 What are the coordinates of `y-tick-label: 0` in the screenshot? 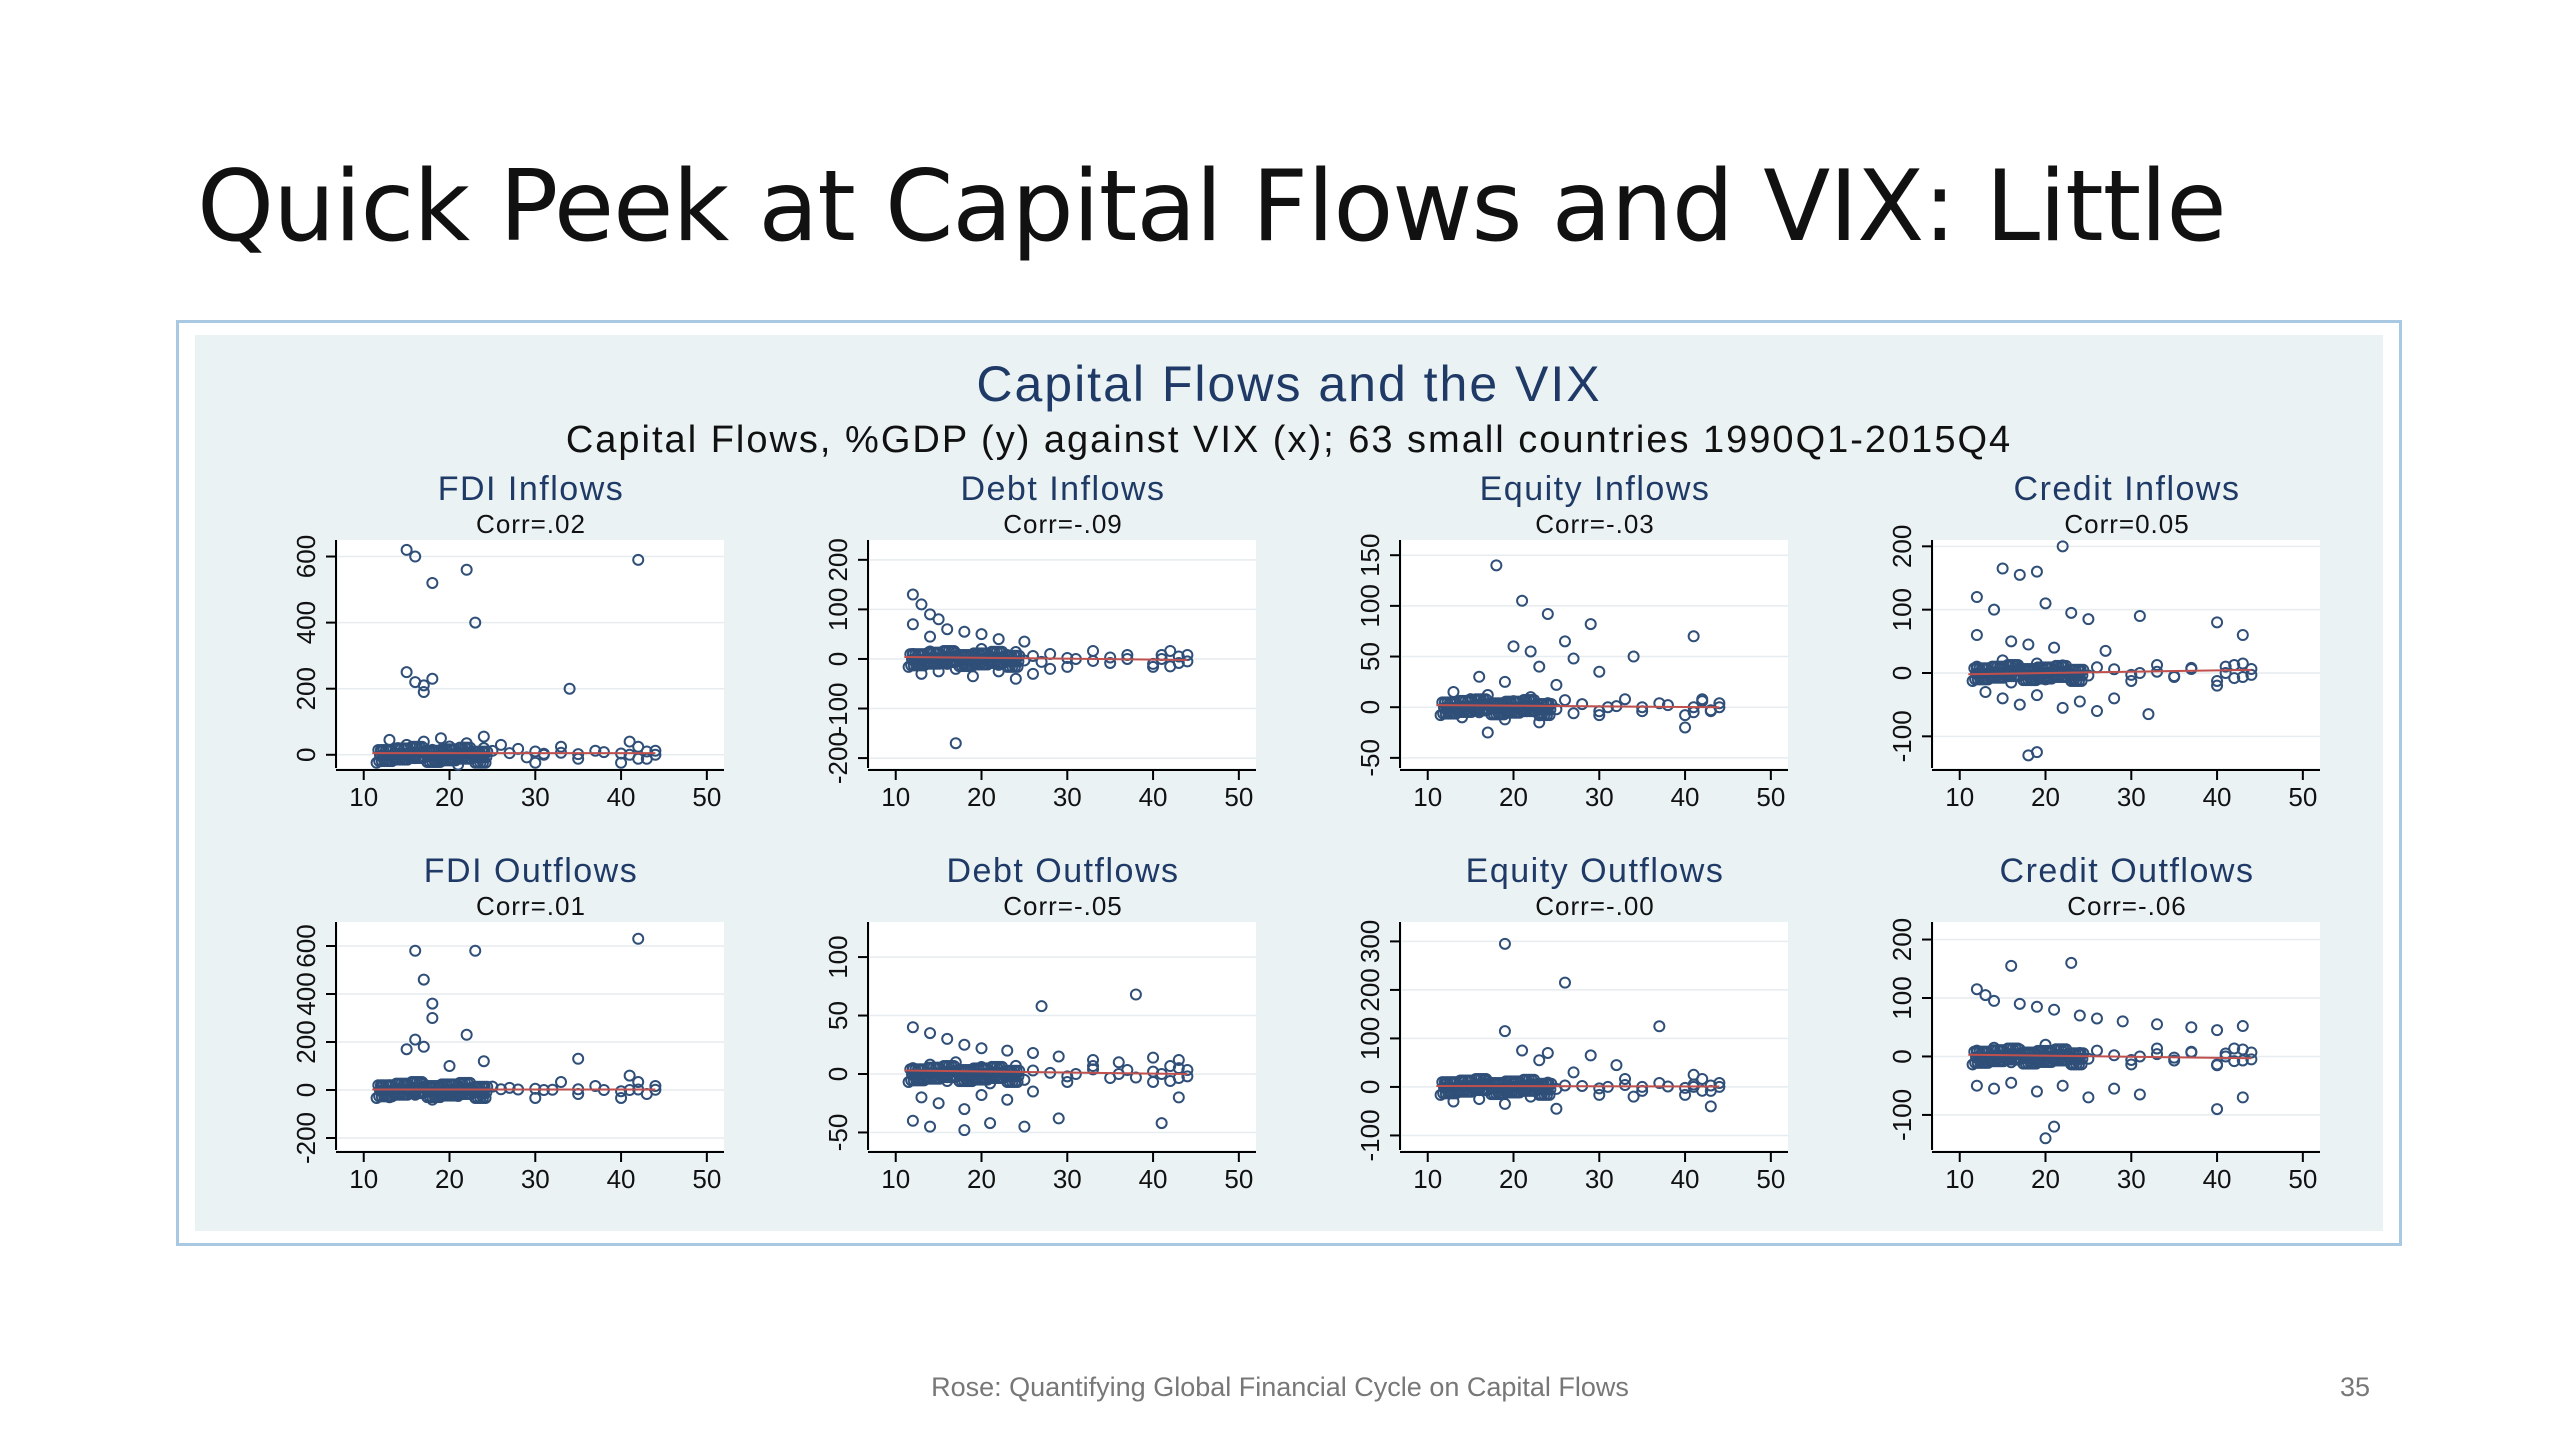 It's located at (838, 659).